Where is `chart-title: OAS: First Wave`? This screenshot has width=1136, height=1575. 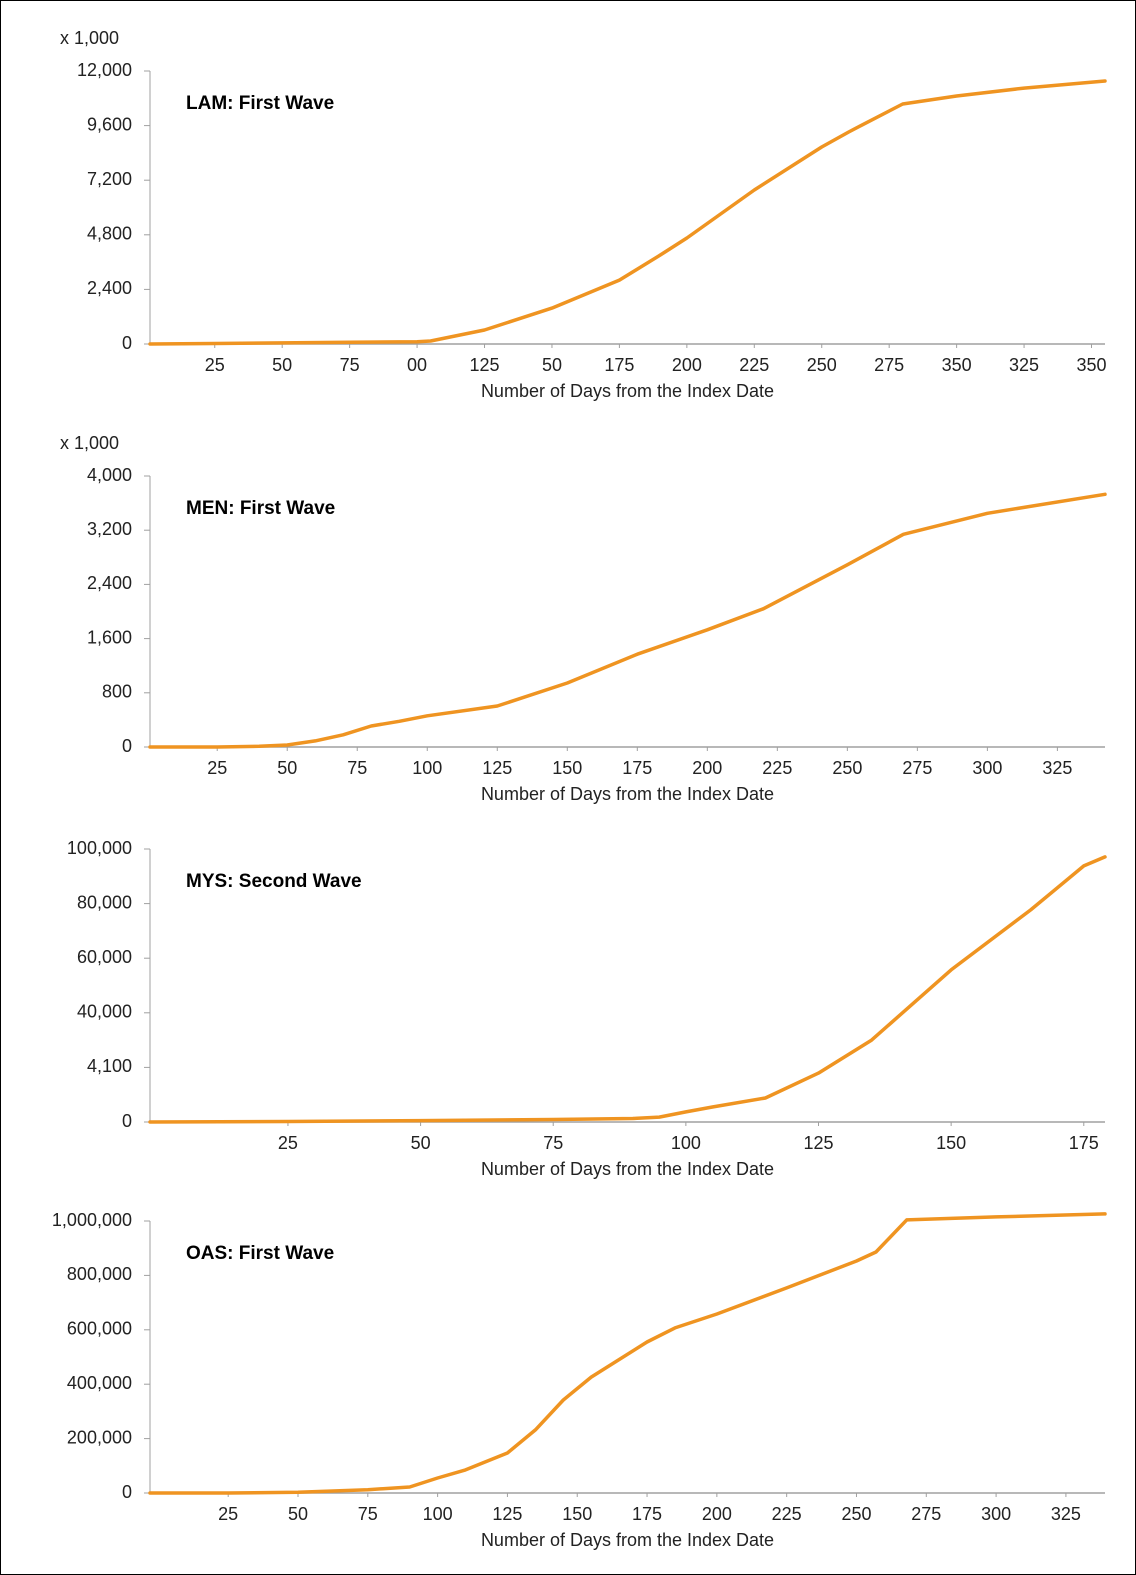
chart-title: OAS: First Wave is located at coordinates (260, 1253).